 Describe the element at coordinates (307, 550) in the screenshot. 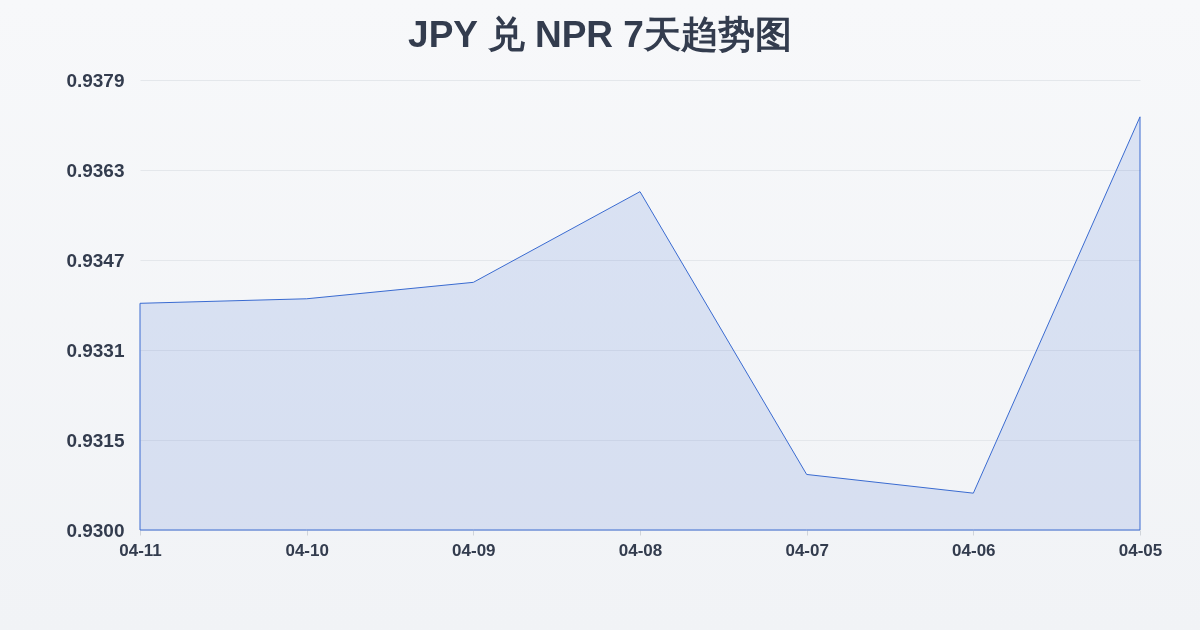

I see `x-tick-label: 04-10` at that location.